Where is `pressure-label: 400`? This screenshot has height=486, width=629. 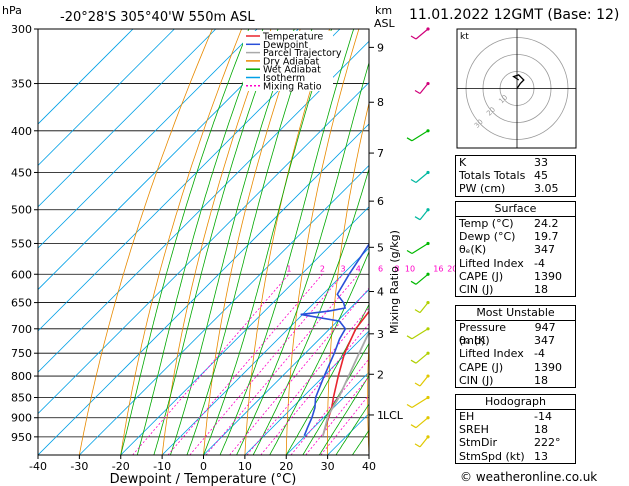
pressure-label: 400 is located at coordinates (21, 131).